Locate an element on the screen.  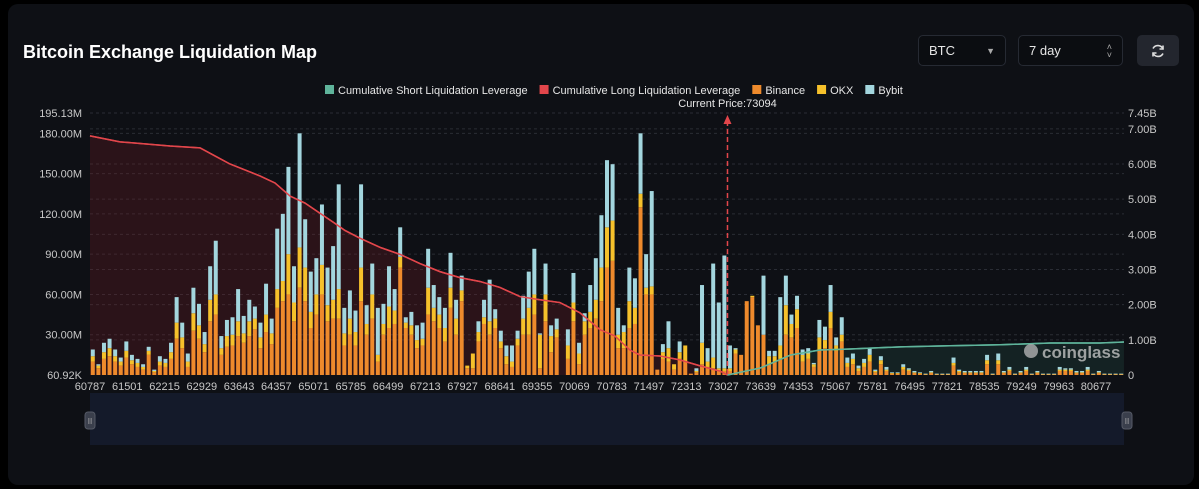
coin-select: BTC ▼ is located at coordinates (962, 50).